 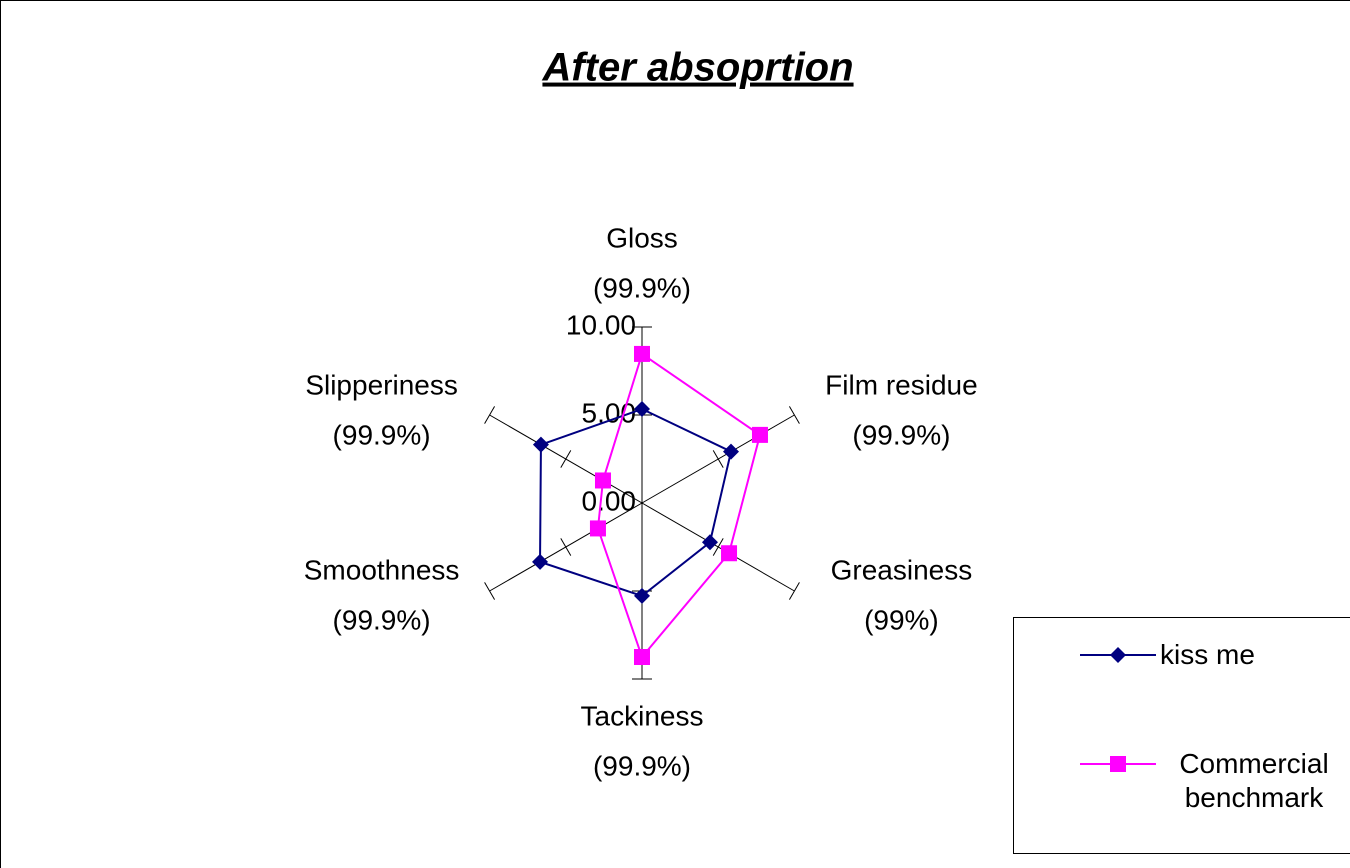 I want to click on axis-label: Gloss, so click(x=642, y=237).